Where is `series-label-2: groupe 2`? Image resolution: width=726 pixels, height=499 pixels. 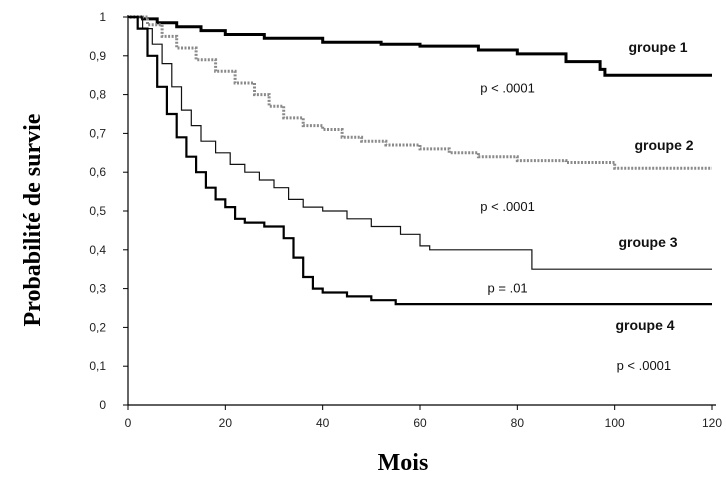
series-label-2: groupe 2 is located at coordinates (663, 145).